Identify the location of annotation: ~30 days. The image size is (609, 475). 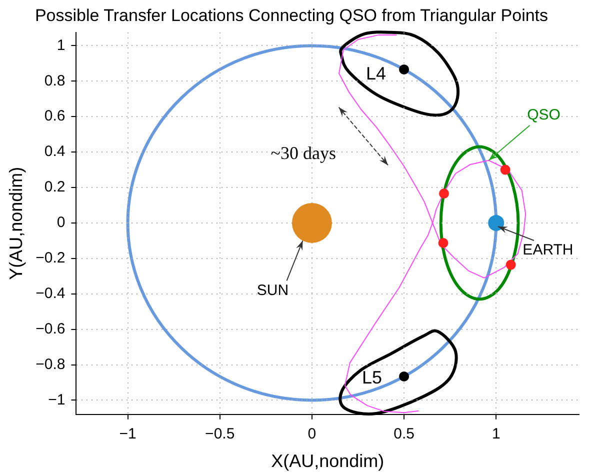
(303, 152).